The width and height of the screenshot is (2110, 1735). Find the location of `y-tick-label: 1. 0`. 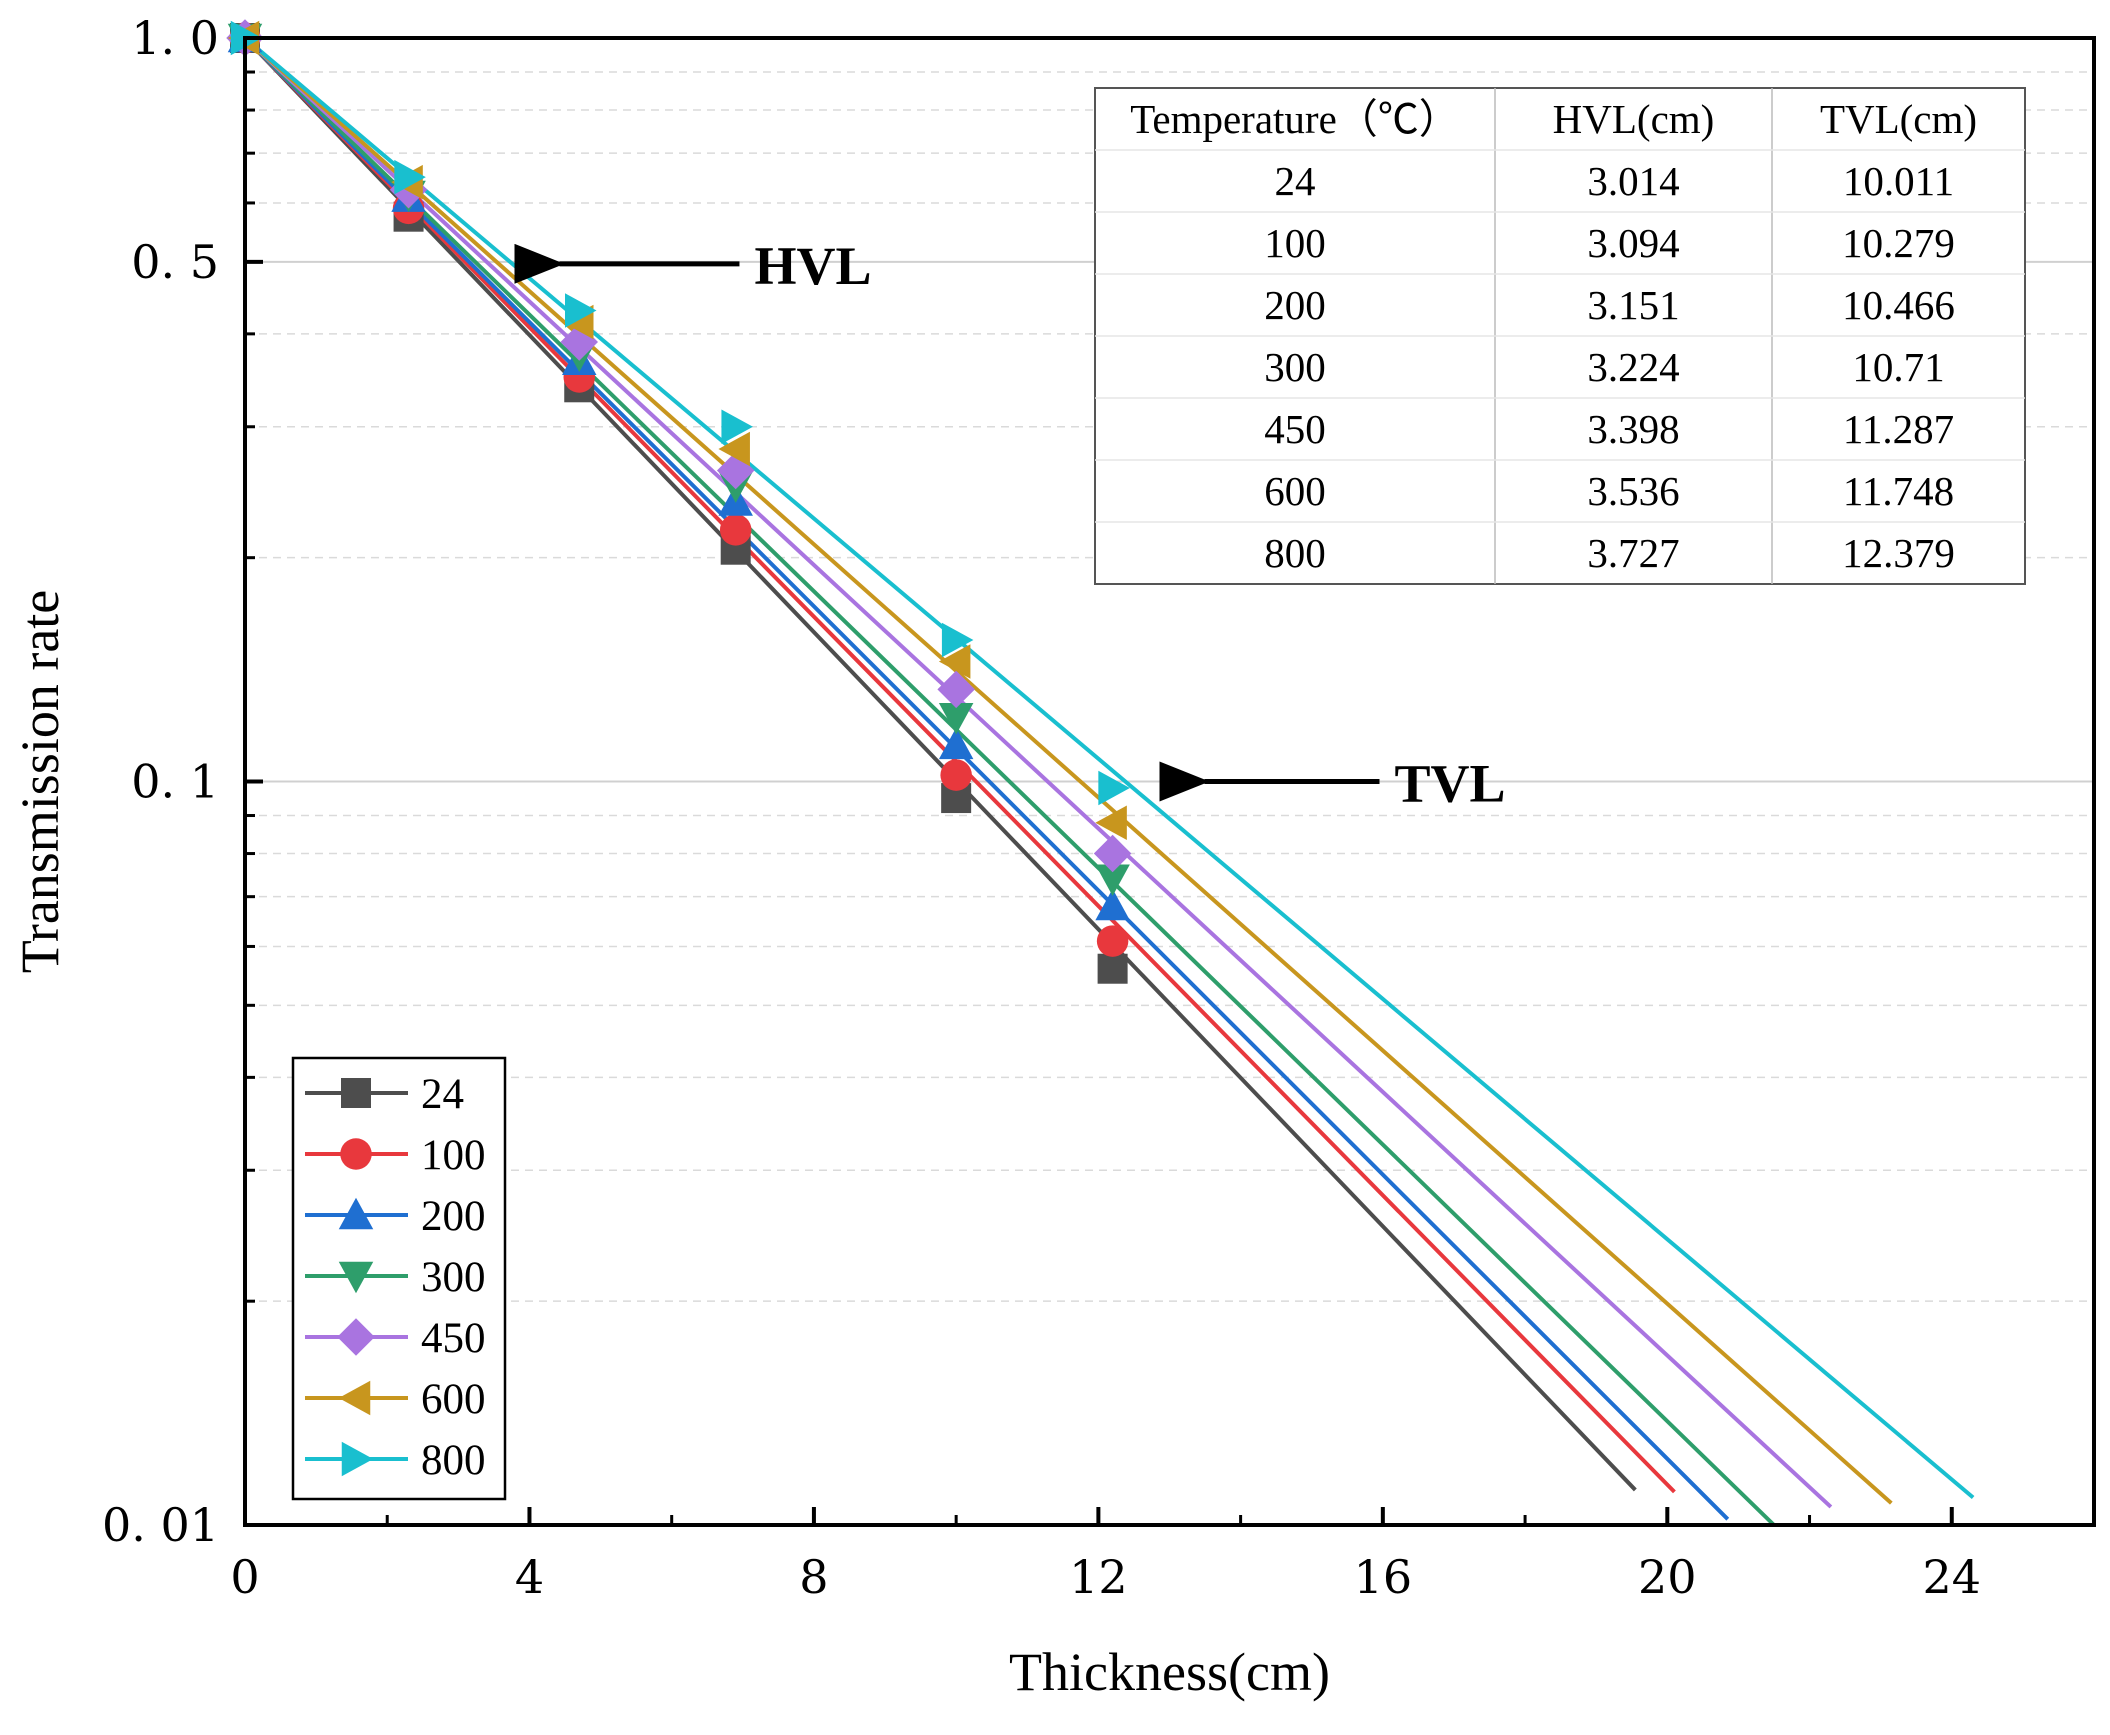

y-tick-label: 1. 0 is located at coordinates (175, 38).